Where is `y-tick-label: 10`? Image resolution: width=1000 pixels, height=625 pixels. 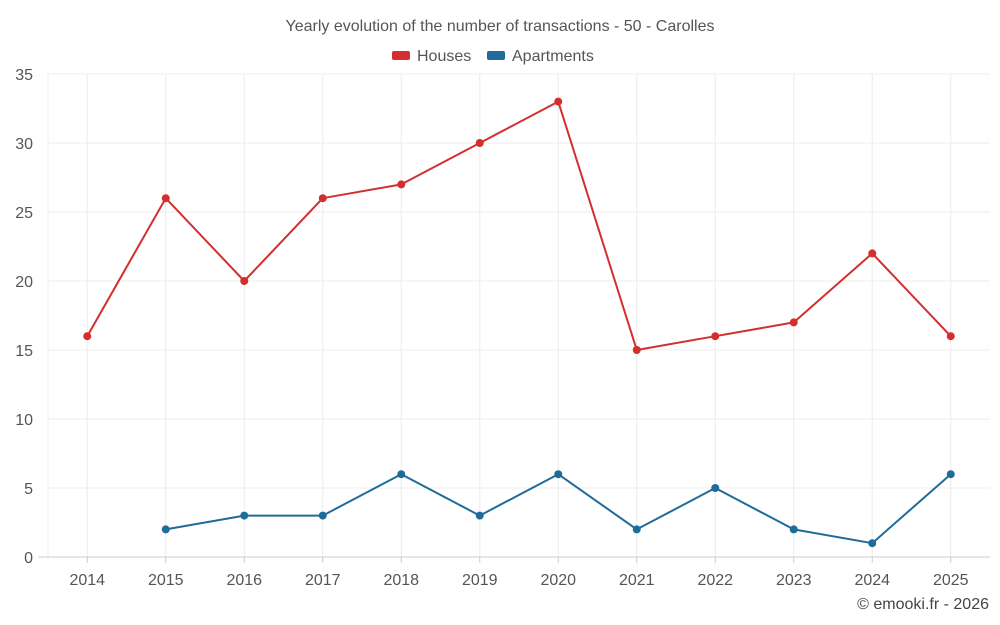
y-tick-label: 10 is located at coordinates (24, 420).